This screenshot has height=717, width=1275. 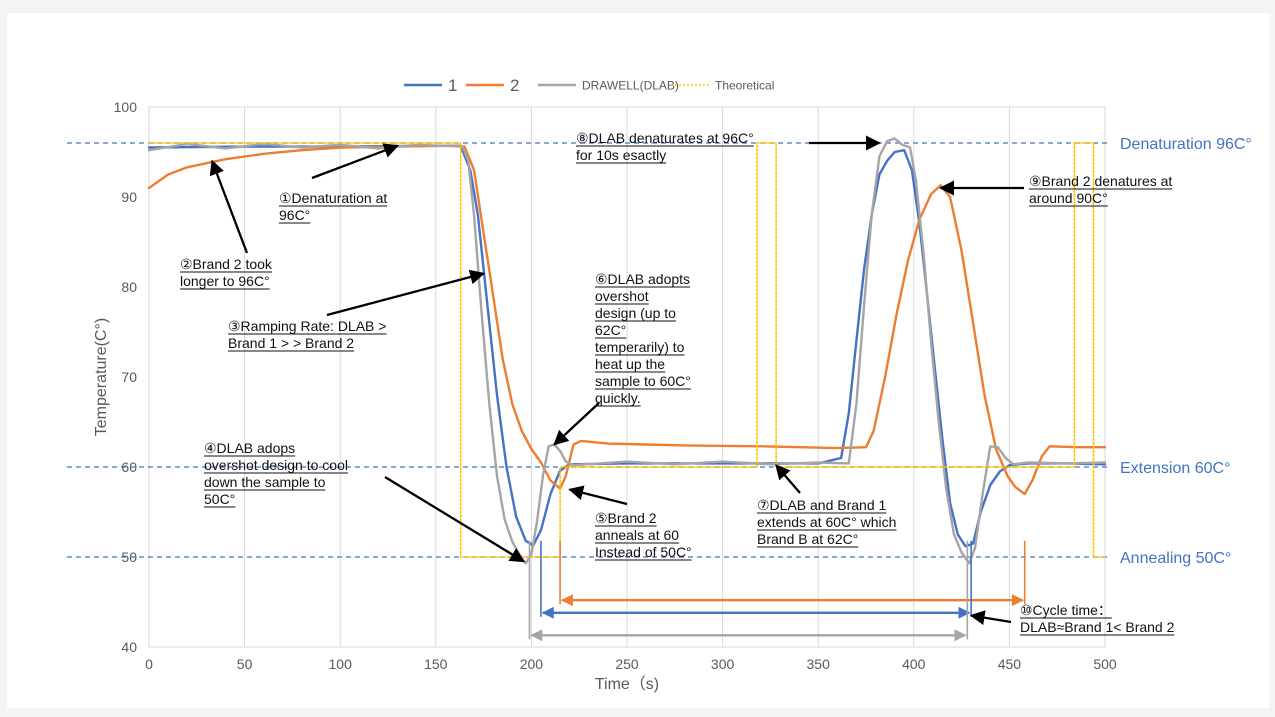 I want to click on legend-label: Theoretical, so click(x=744, y=85).